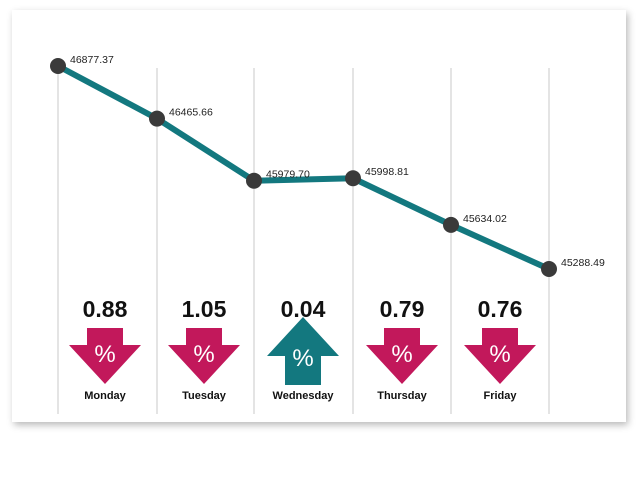 This screenshot has width=640, height=480. Describe the element at coordinates (204, 309) in the screenshot. I see `change-value: 1.05` at that location.